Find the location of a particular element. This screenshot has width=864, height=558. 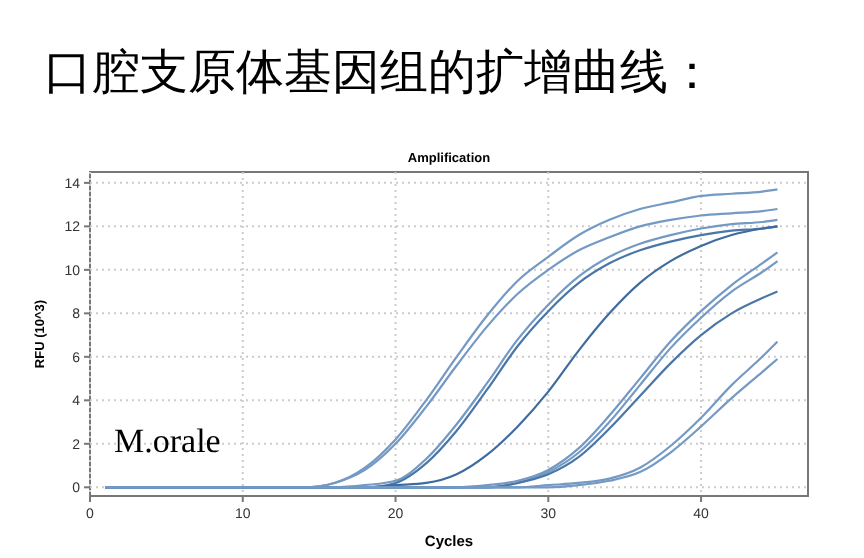

chart-title: 口腔支原体基因组的扩增曲线： is located at coordinates (380, 72).